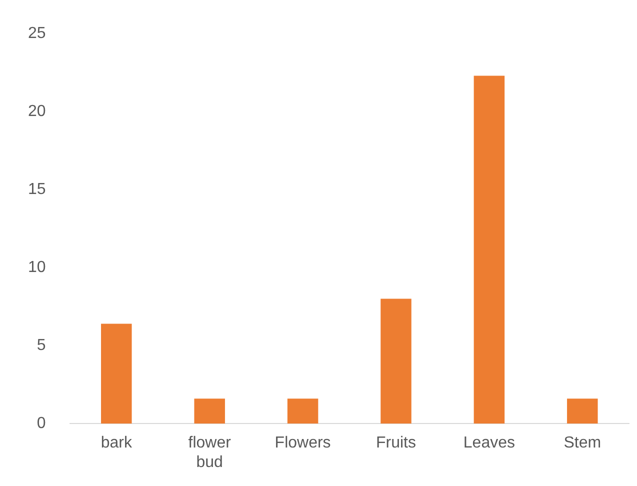 The height and width of the screenshot is (486, 637). Describe the element at coordinates (37, 267) in the screenshot. I see `y-tick-label: 10` at that location.